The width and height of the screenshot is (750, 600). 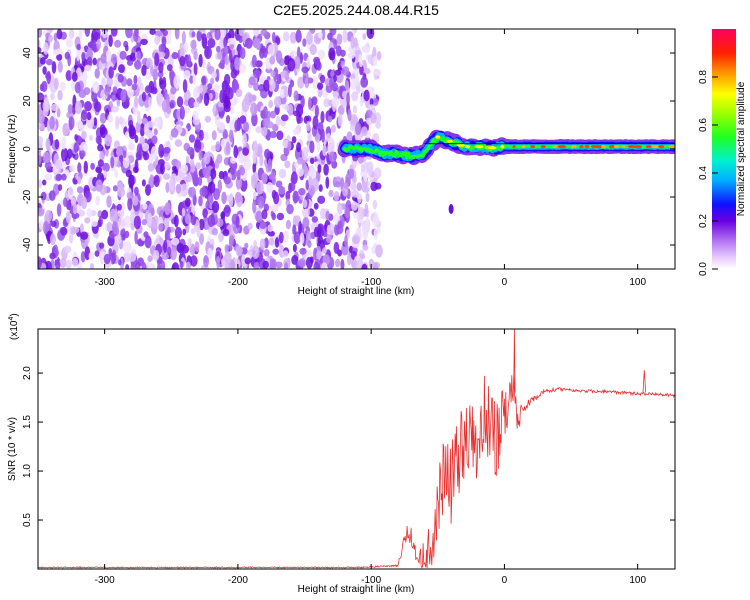 I want to click on y-multiplier-label: (x104), so click(x=14, y=326).